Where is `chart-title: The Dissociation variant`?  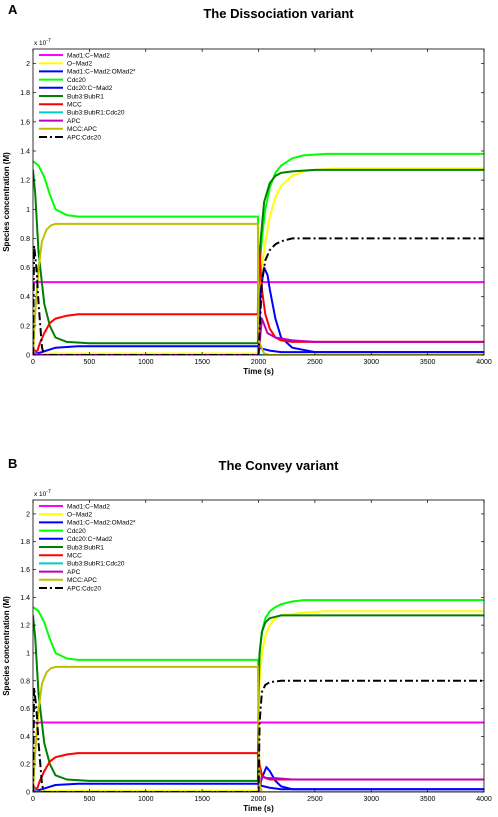
chart-title: The Dissociation variant is located at coordinates (278, 13).